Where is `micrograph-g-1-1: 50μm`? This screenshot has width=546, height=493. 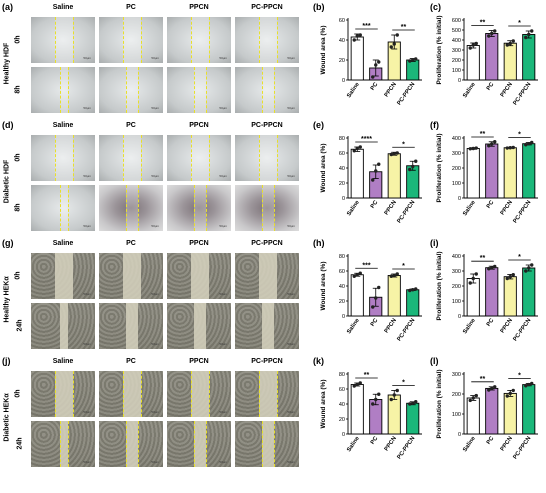
micrograph-g-1-1: 50μm is located at coordinates (131, 326).